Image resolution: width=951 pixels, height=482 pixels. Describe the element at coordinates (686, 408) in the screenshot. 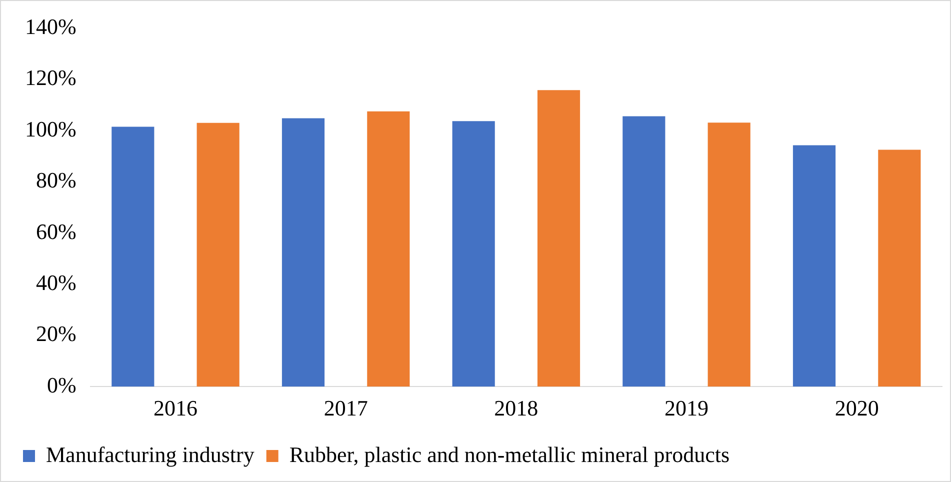

I see `x-tick-label: 2019` at that location.